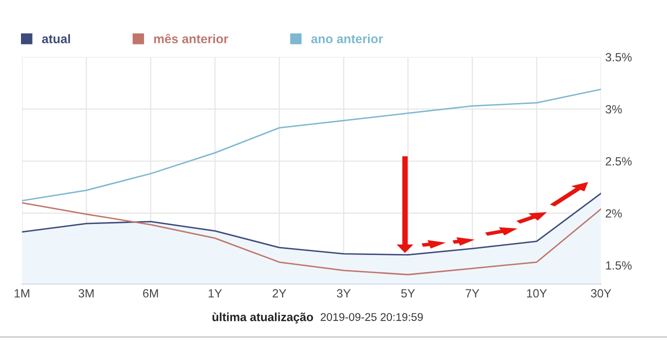 This screenshot has width=667, height=341. What do you see at coordinates (619, 161) in the screenshot?
I see `y-tick-label: 2.5%` at bounding box center [619, 161].